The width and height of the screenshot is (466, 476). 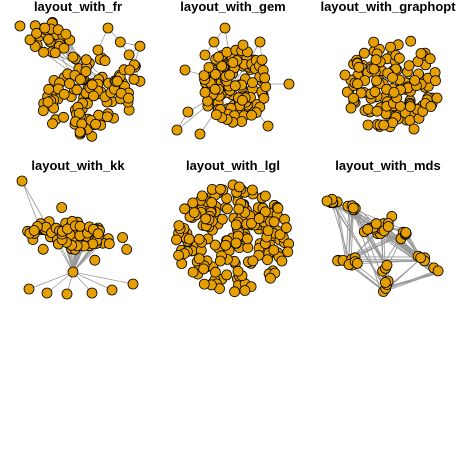 I want to click on network-panel-graphopt, so click(x=391, y=85).